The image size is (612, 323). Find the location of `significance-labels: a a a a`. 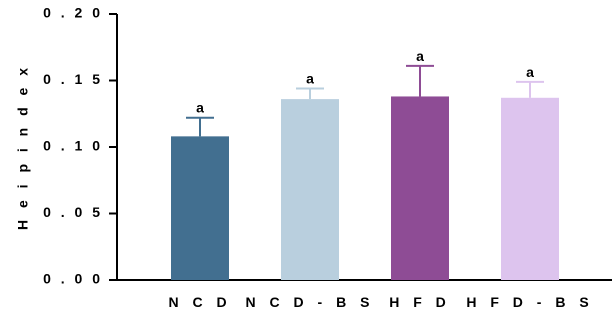

significance-labels: a a a a is located at coordinates (365, 82).